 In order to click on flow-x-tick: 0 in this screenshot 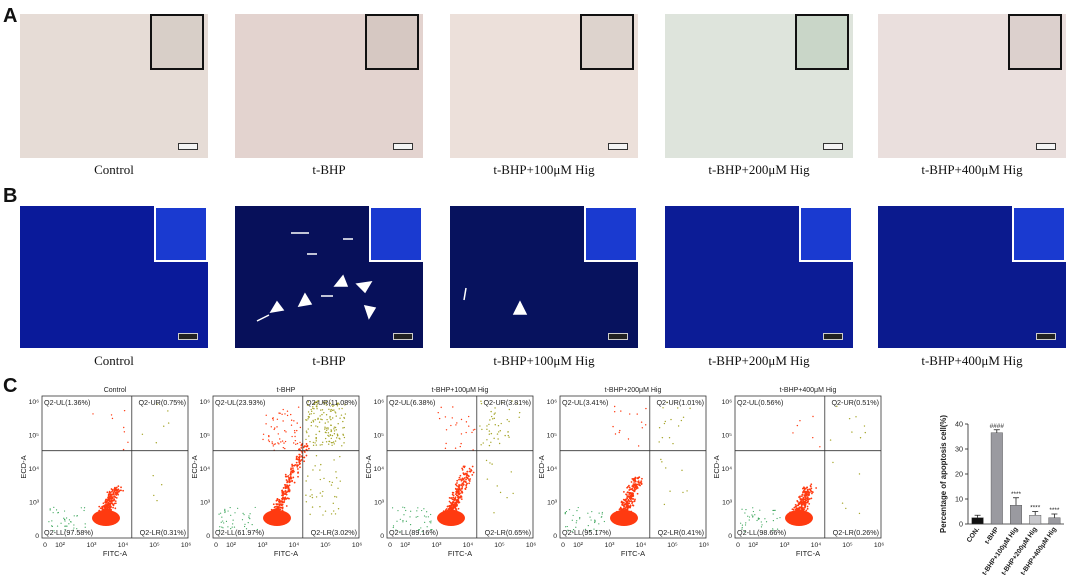, I will do `click(390, 545)`.